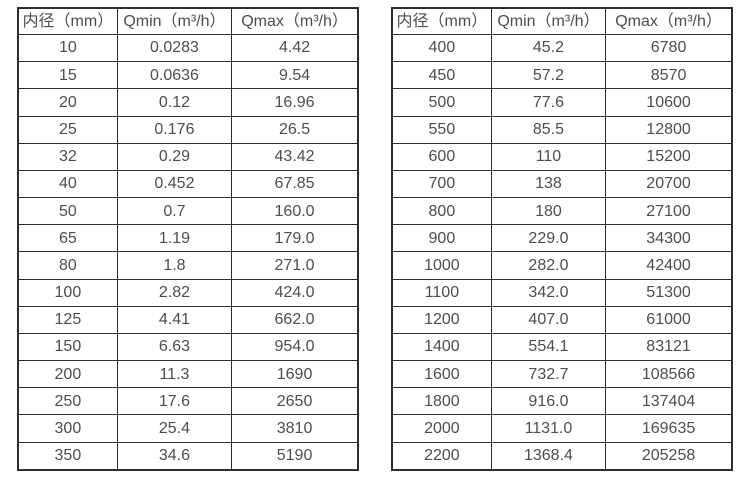 The height and width of the screenshot is (483, 750). I want to click on table-cell: 17.6, so click(174, 401).